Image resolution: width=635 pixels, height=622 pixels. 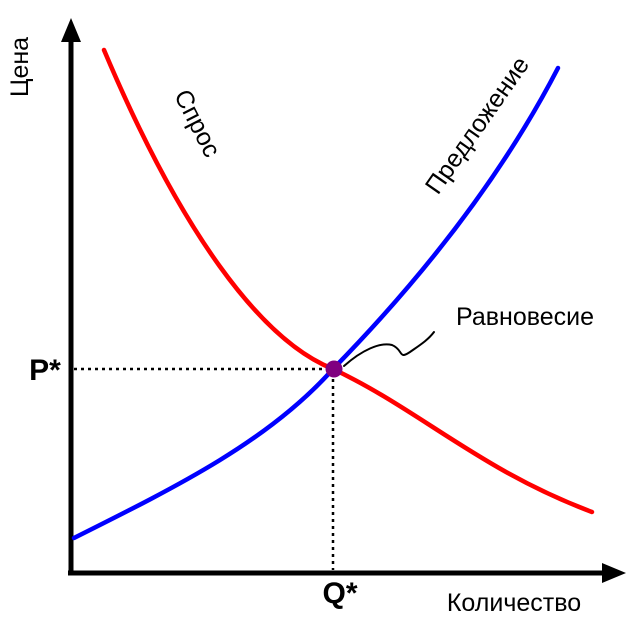 What do you see at coordinates (197, 123) in the screenshot?
I see `demand-curve-label: Спрос` at bounding box center [197, 123].